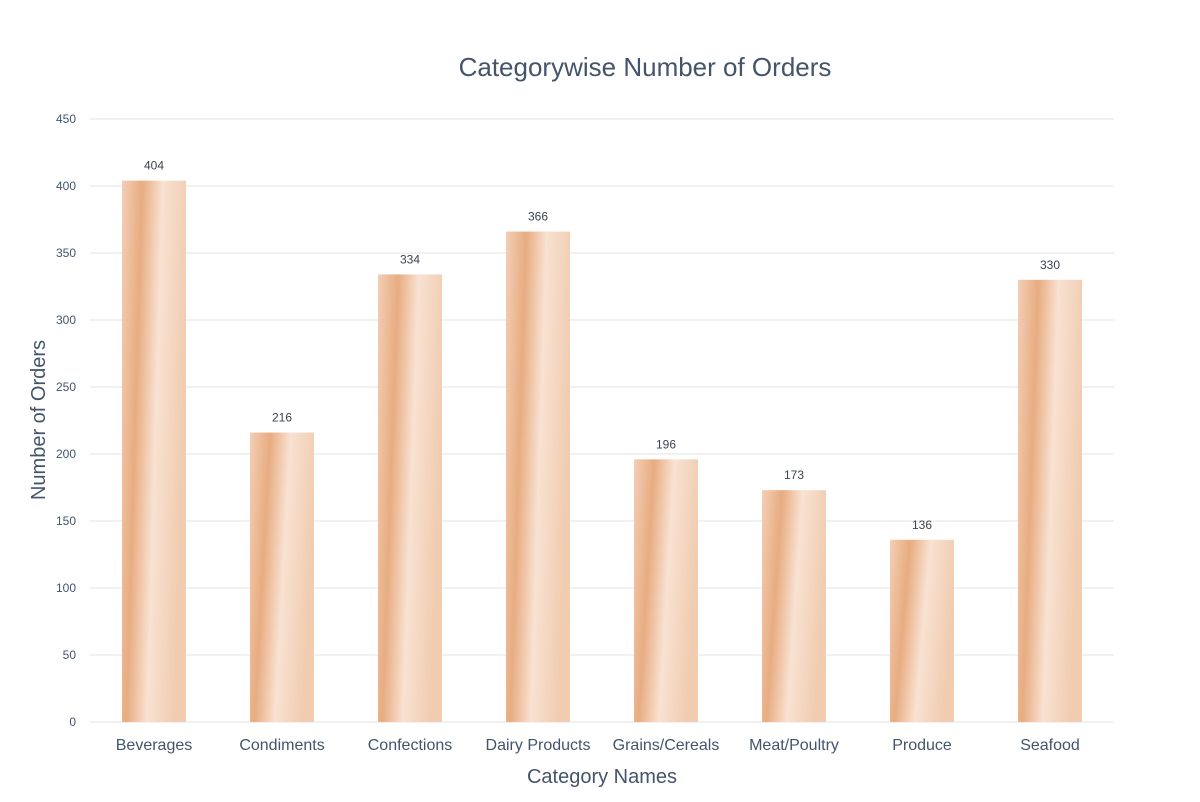 This screenshot has height=802, width=1200. Describe the element at coordinates (794, 745) in the screenshot. I see `x-category-label: Meat/Poultry` at that location.